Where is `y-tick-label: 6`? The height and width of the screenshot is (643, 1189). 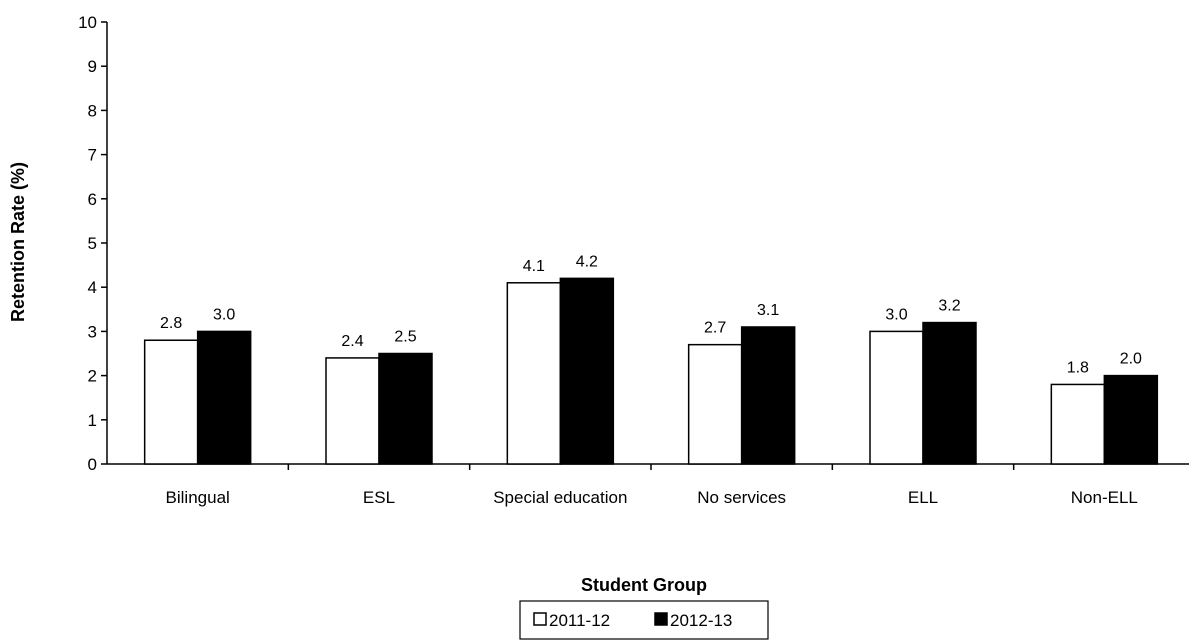 y-tick-label: 6 is located at coordinates (92, 199).